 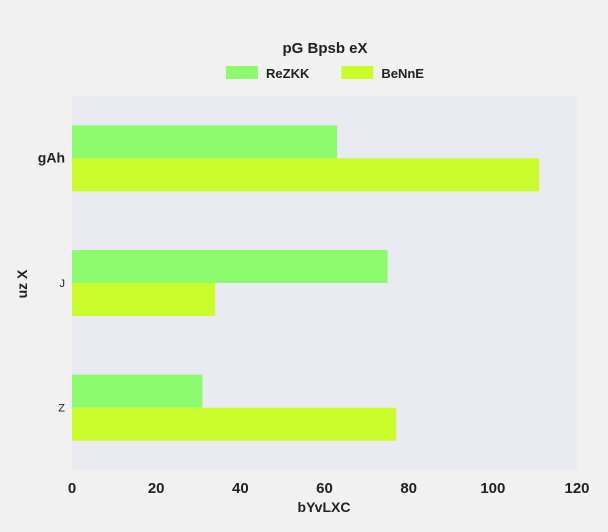 What do you see at coordinates (230, 266) in the screenshot?
I see `bar-ReZKK-J` at bounding box center [230, 266].